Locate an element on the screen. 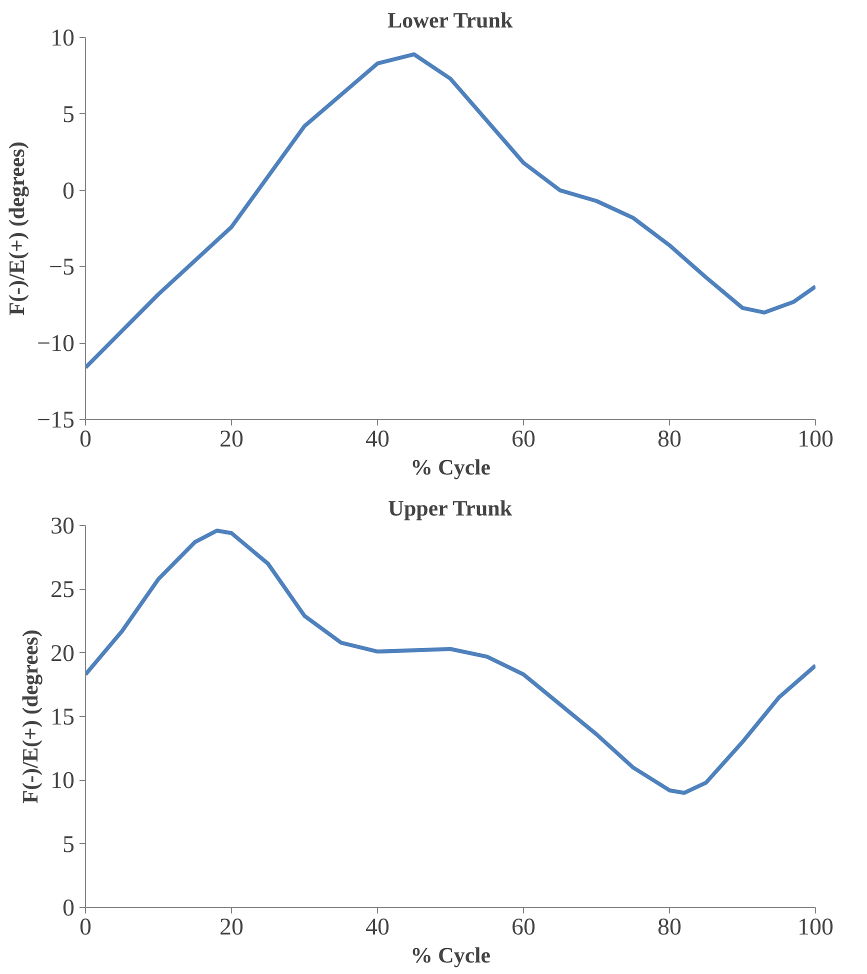 This screenshot has width=867, height=974. chart-title: Upper Trunk is located at coordinates (450, 508).